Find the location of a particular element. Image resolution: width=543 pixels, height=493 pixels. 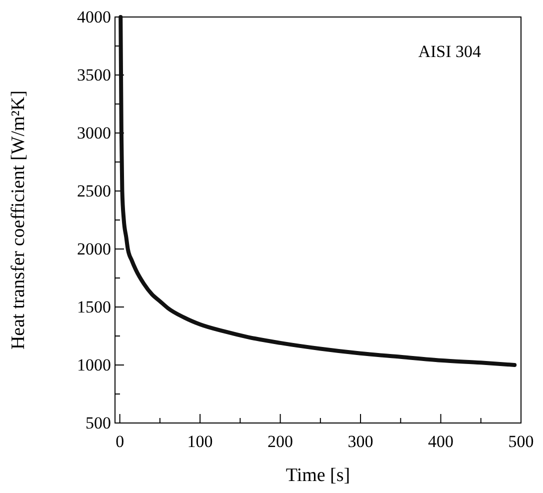

x-tick-label: 100 is located at coordinates (200, 441).